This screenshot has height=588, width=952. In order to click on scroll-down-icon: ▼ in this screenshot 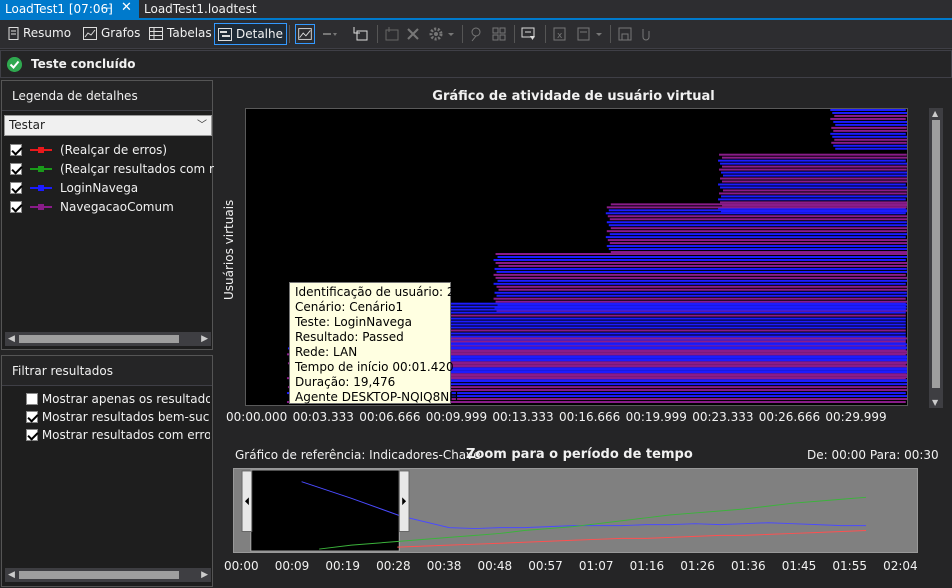, I will do `click(935, 402)`.